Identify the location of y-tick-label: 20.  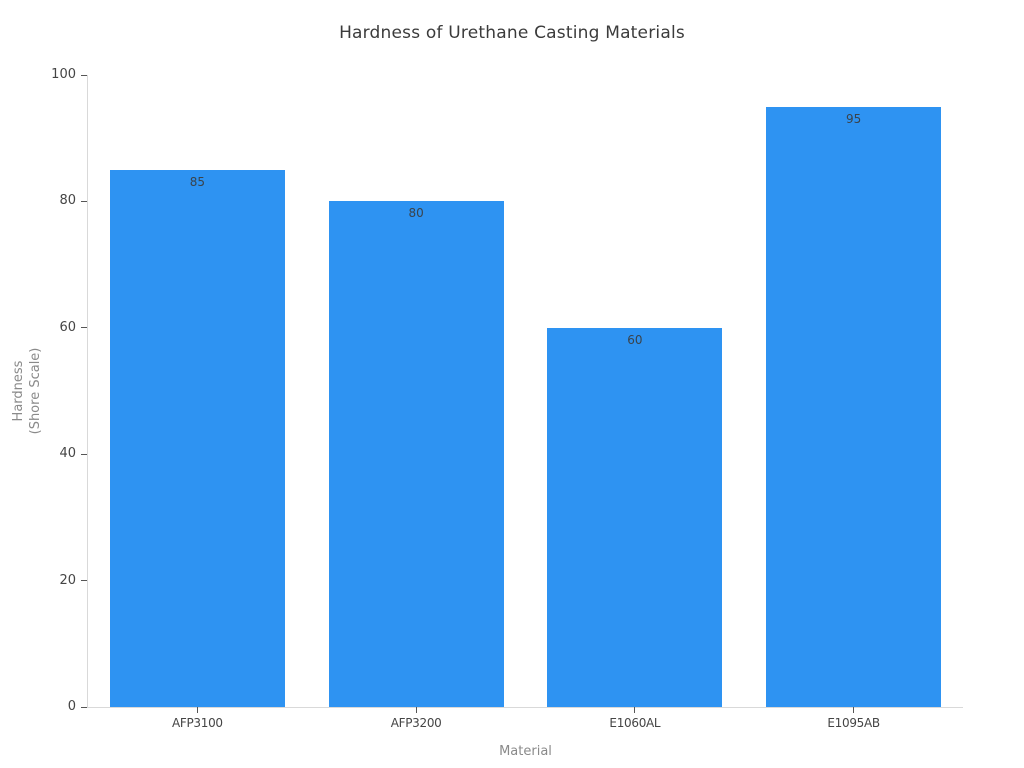
(67, 580).